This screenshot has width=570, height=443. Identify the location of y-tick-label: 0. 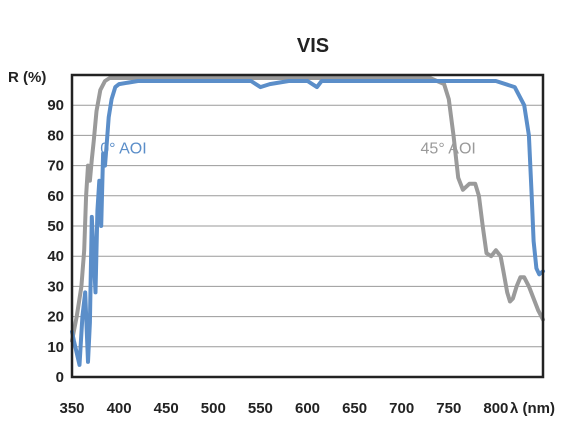
(60, 377).